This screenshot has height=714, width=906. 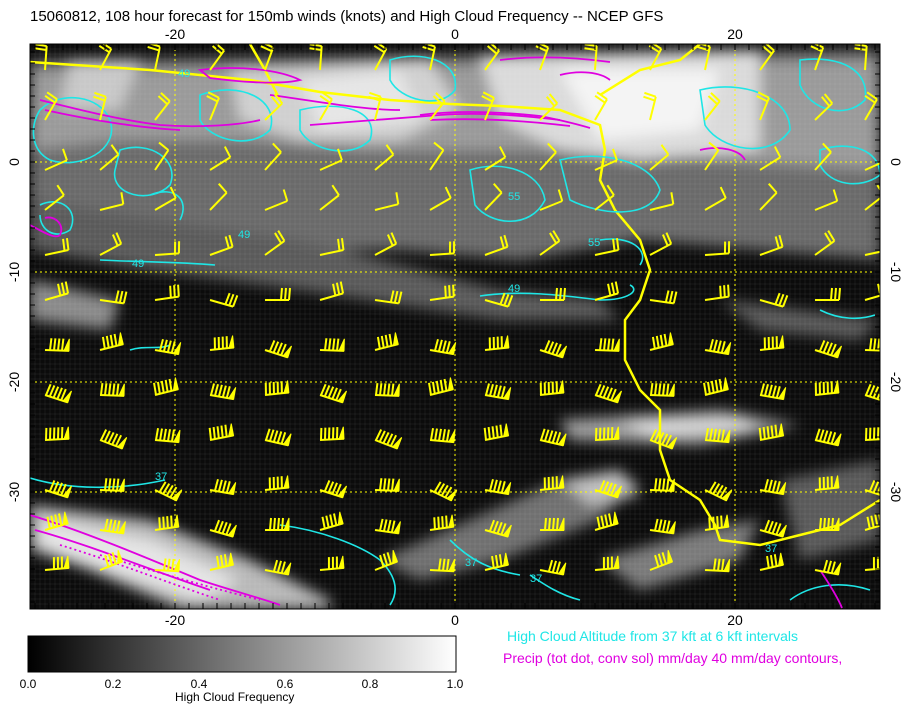 I want to click on y-tick-left: -10, so click(x=14, y=272).